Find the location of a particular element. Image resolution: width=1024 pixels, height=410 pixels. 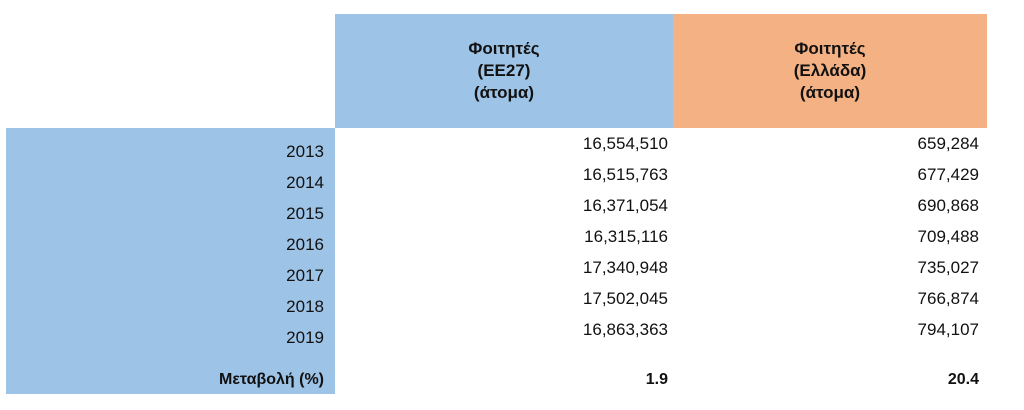

table-row: 2018 17,502,045 766,874 is located at coordinates (496, 299).